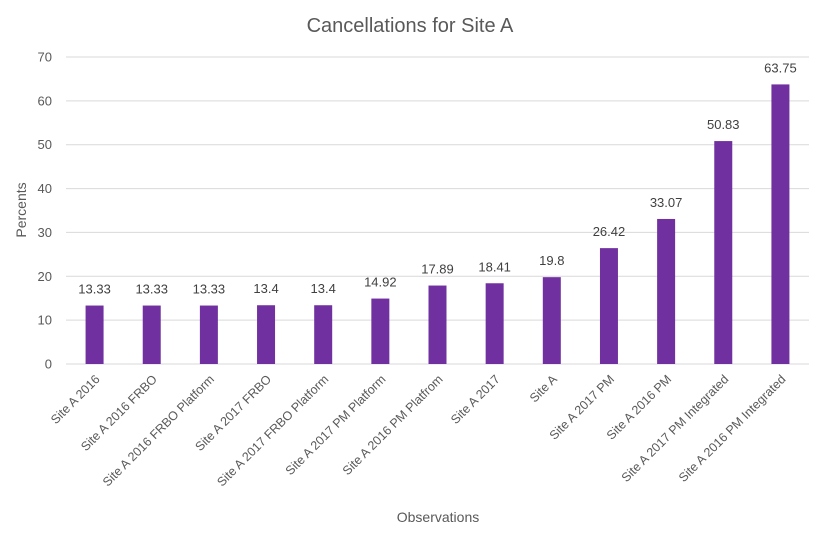 This screenshot has height=538, width=819. What do you see at coordinates (675, 428) in the screenshot?
I see `x-category-label: Site A 2017 PM Integrated` at bounding box center [675, 428].